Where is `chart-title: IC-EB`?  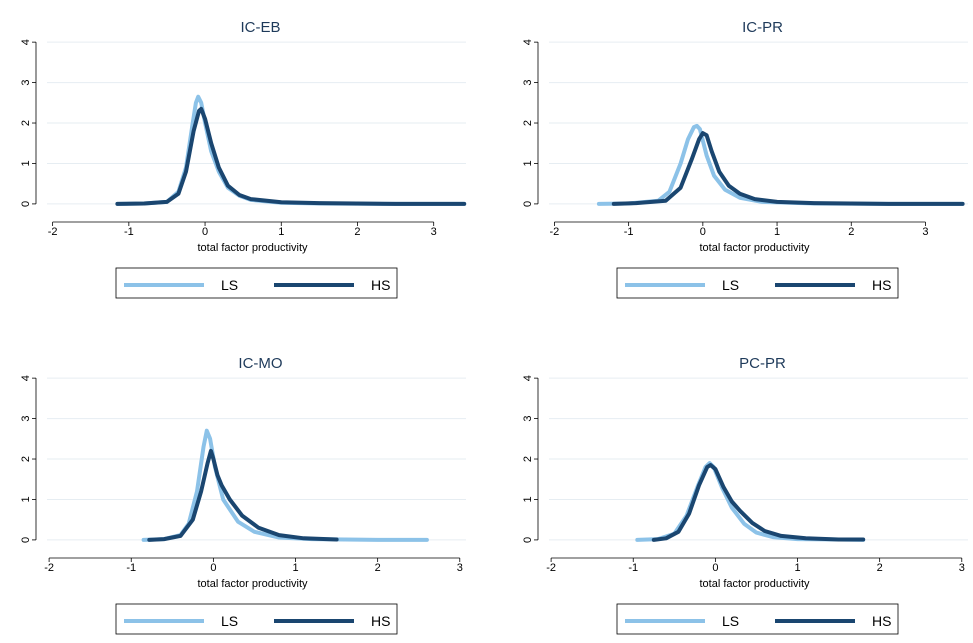
chart-title: IC-EB is located at coordinates (260, 27).